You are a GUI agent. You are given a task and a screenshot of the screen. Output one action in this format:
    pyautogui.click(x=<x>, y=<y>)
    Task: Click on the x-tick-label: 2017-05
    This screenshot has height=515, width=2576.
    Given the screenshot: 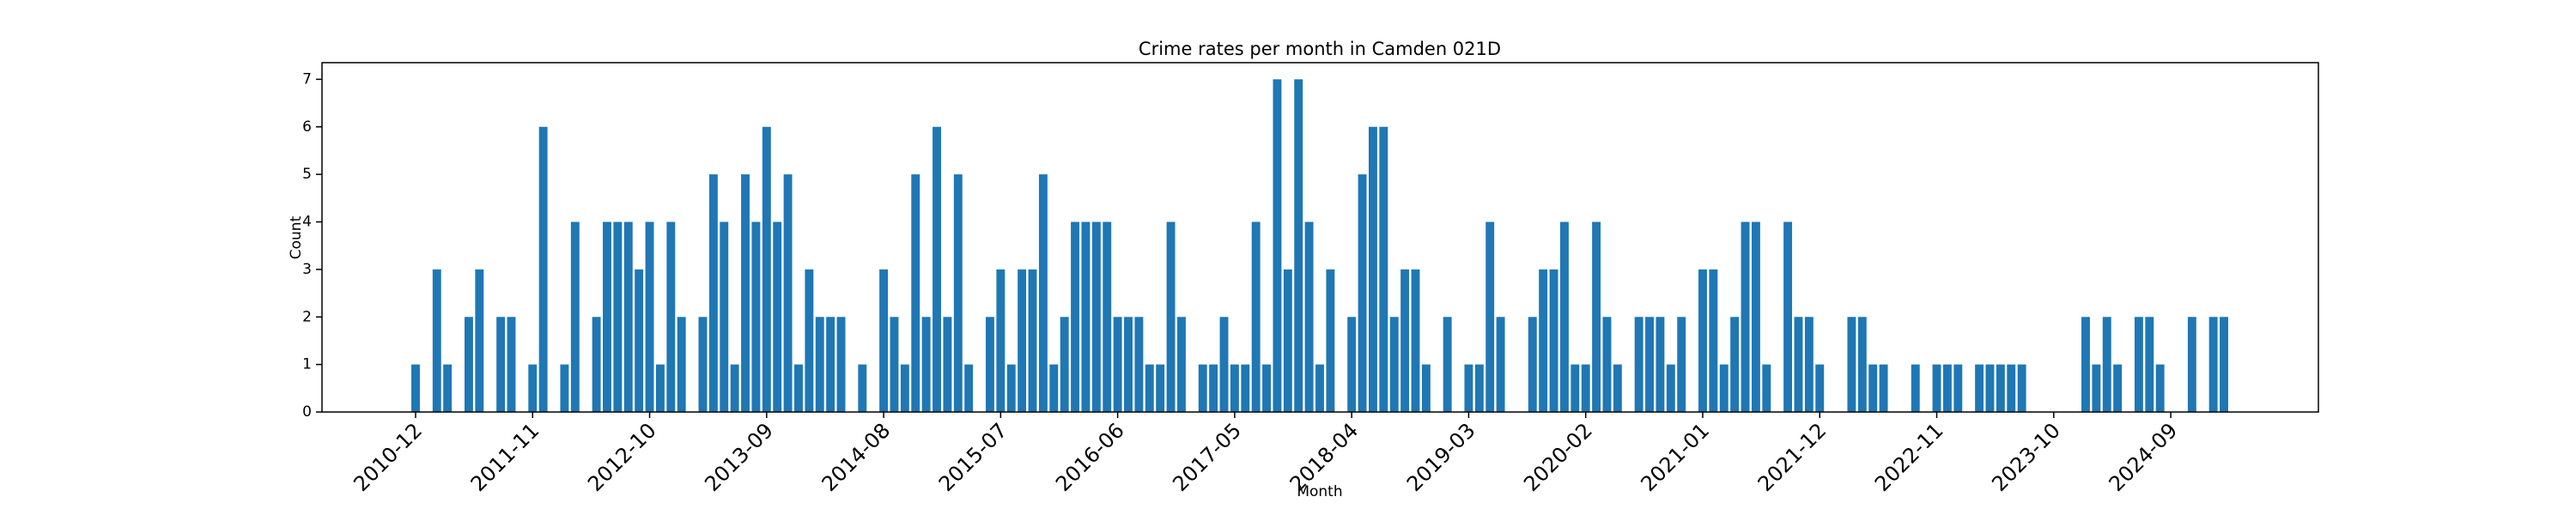 What is the action you would take?
    pyautogui.click(x=1207, y=457)
    